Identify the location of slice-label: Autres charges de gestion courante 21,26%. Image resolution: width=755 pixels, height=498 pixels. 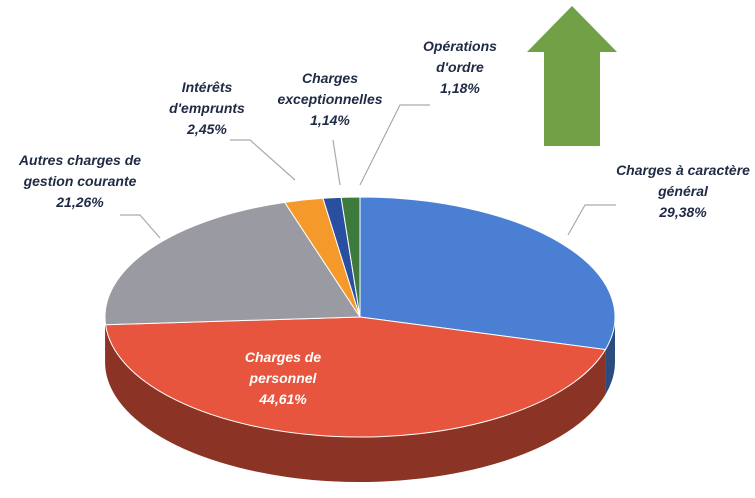
(80, 181).